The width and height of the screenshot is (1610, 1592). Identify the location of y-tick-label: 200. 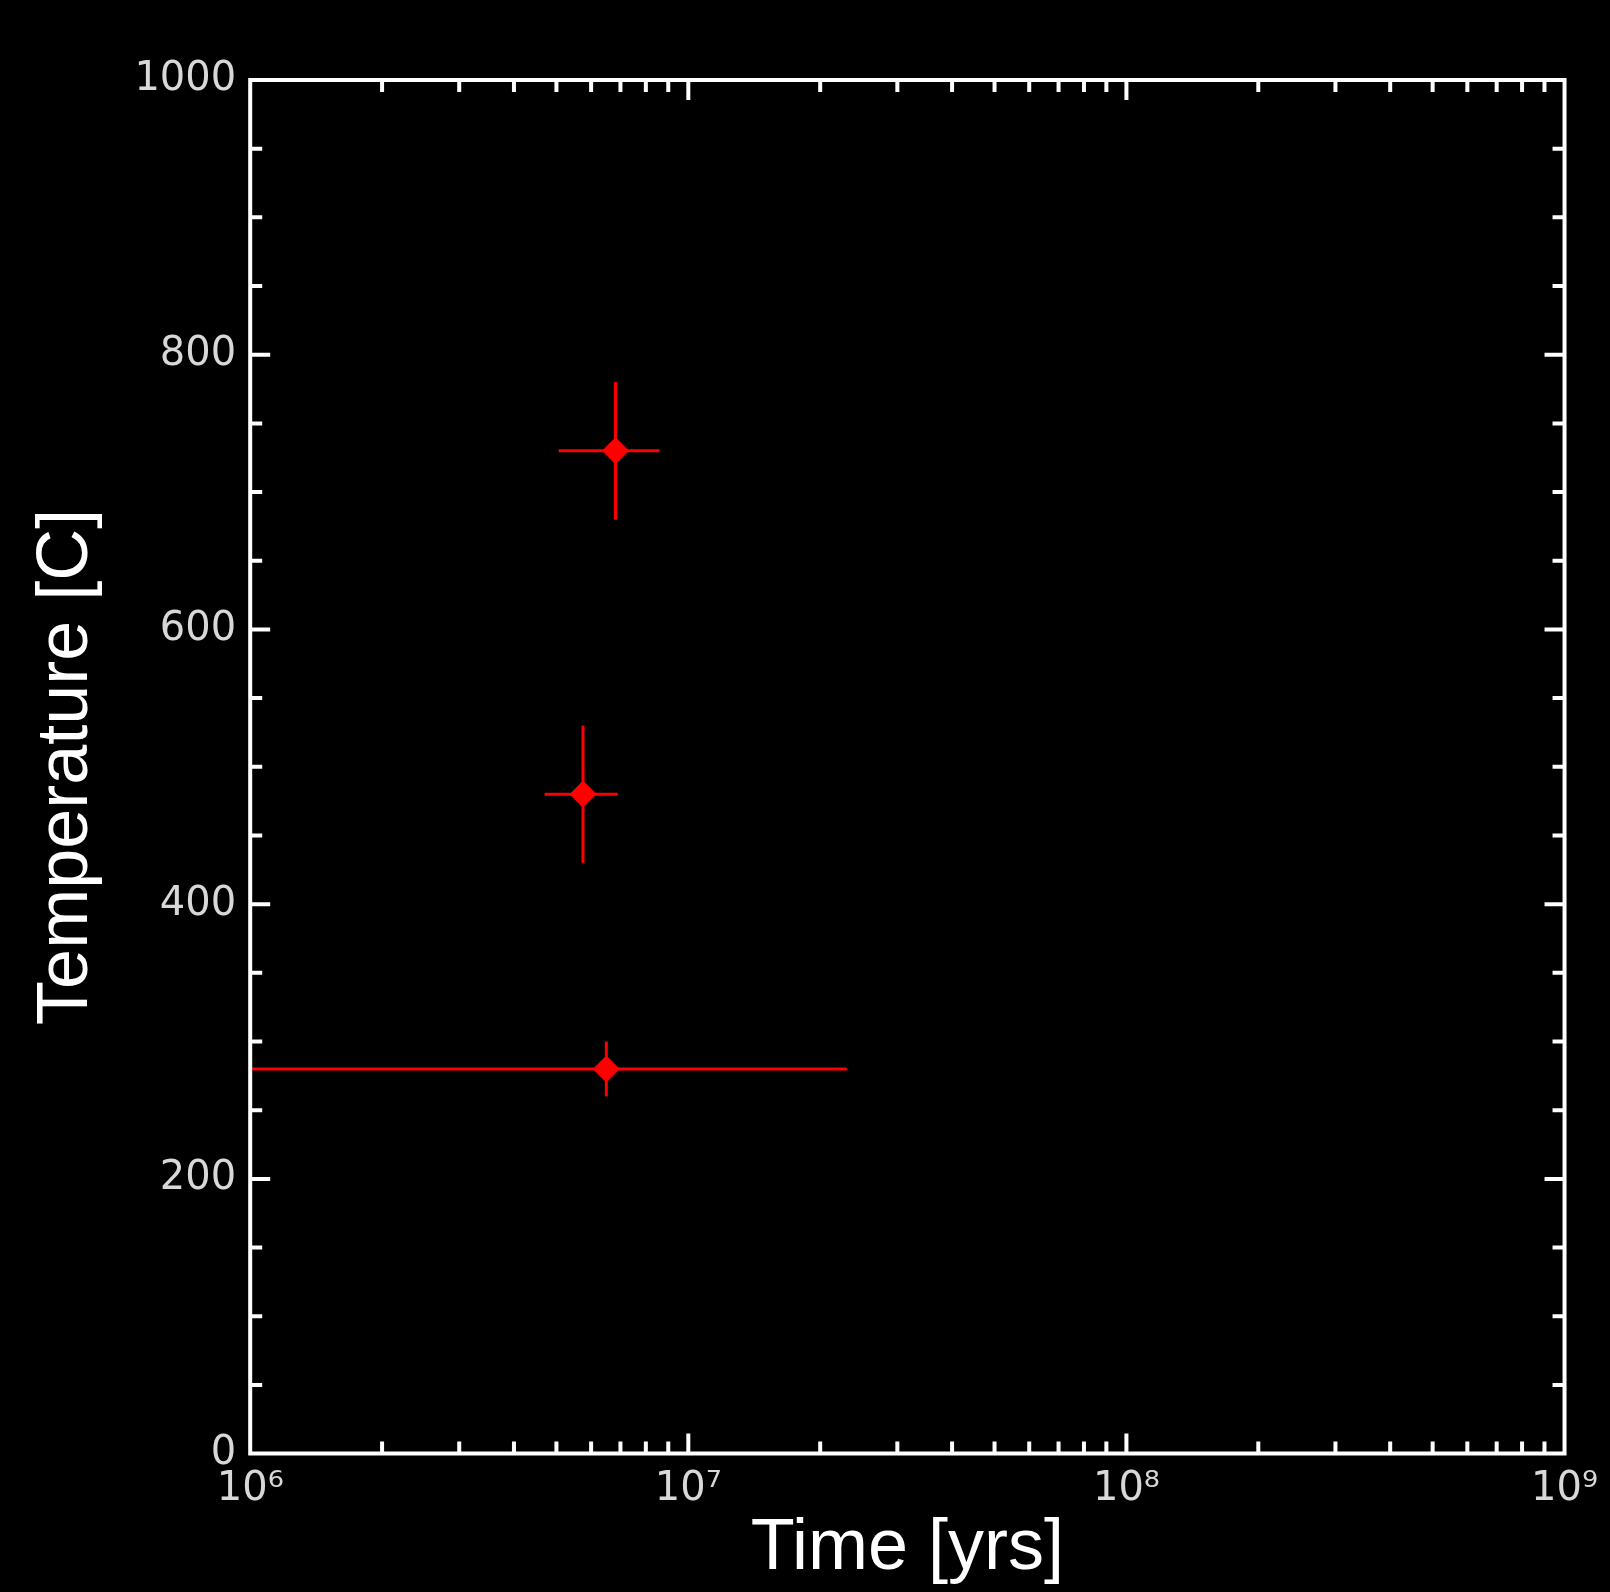
(198, 1175).